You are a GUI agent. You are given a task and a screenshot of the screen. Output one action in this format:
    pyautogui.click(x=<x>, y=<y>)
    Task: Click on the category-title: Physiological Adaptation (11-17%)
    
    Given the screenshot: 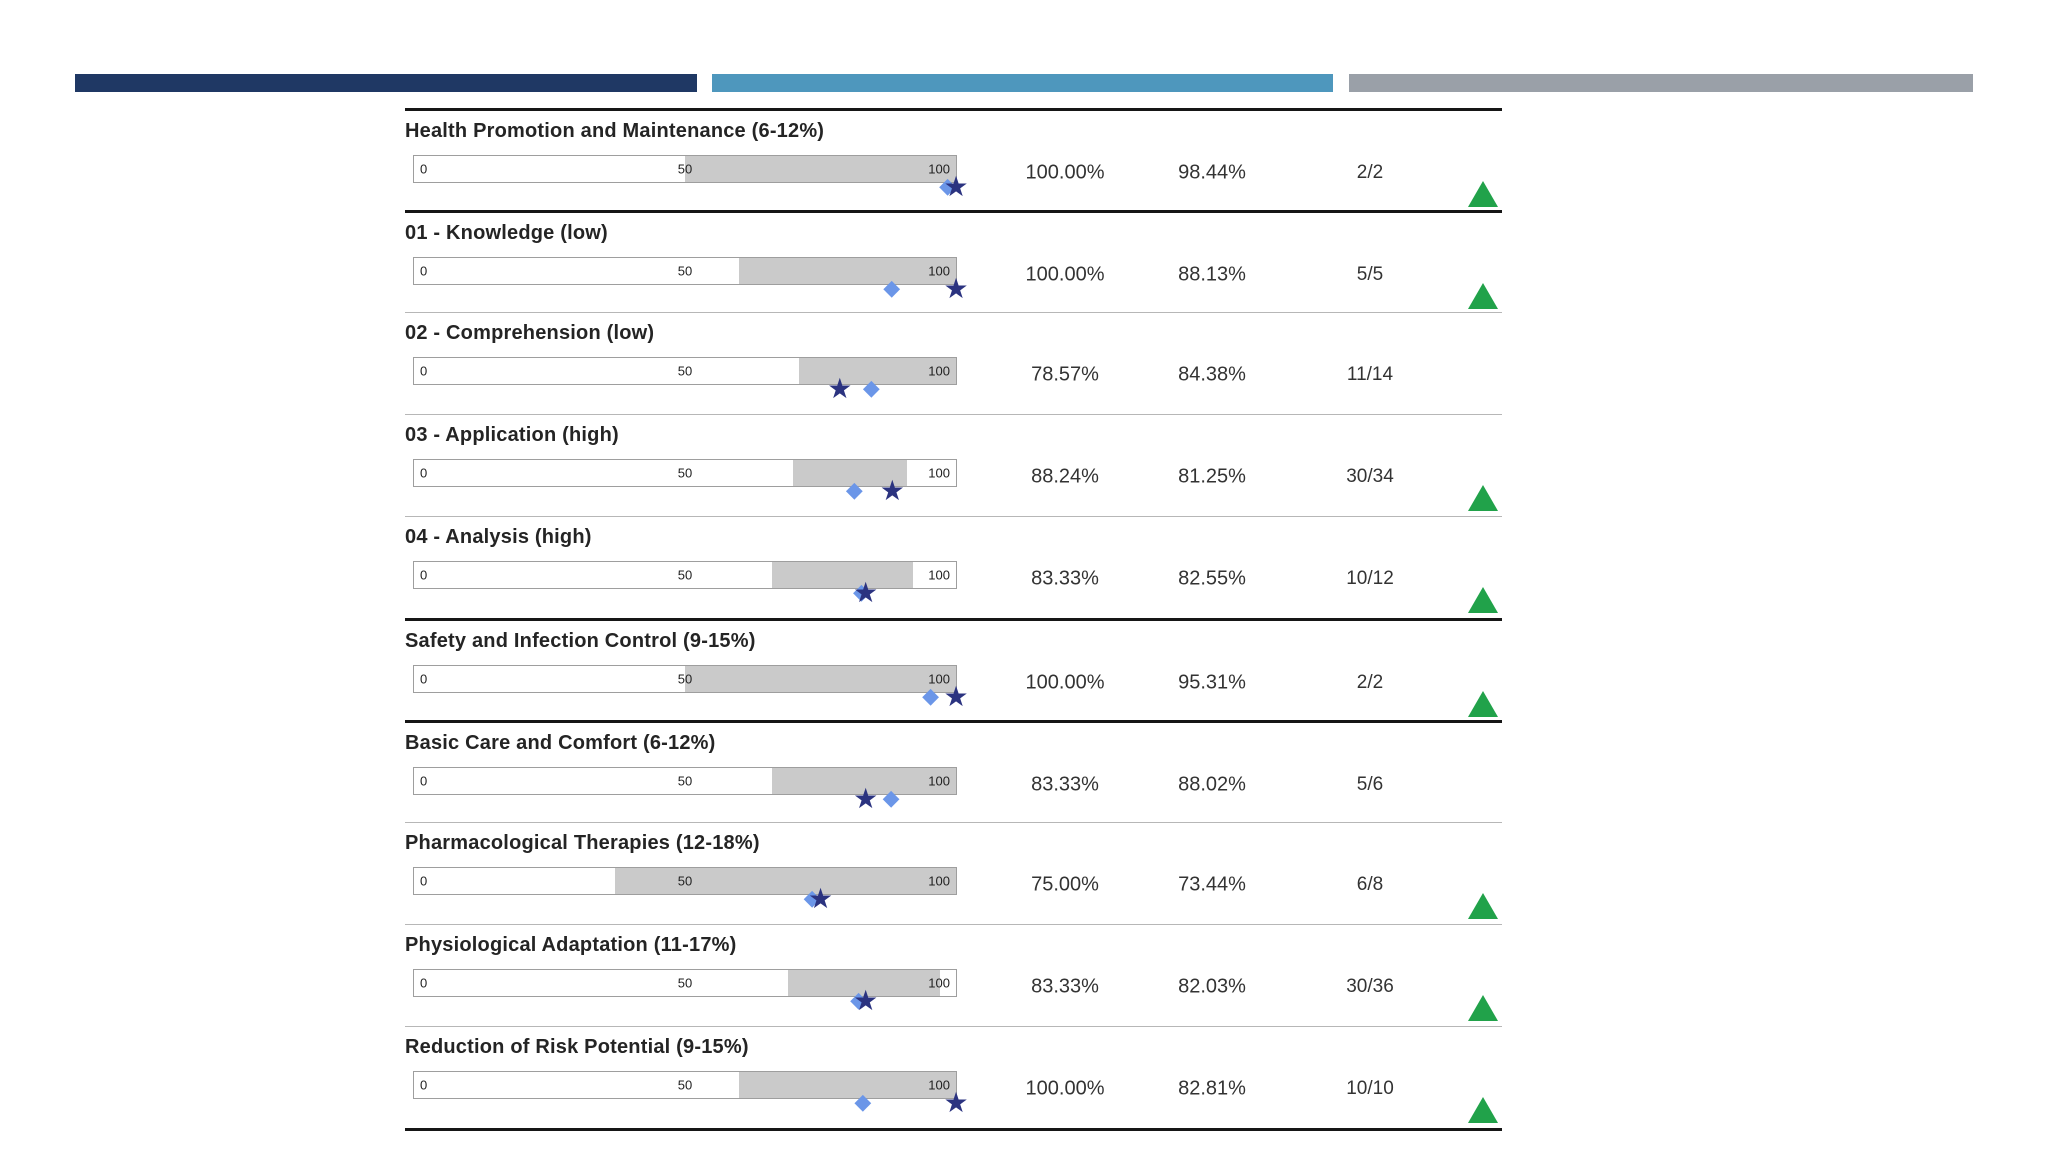 What is the action you would take?
    pyautogui.click(x=571, y=945)
    